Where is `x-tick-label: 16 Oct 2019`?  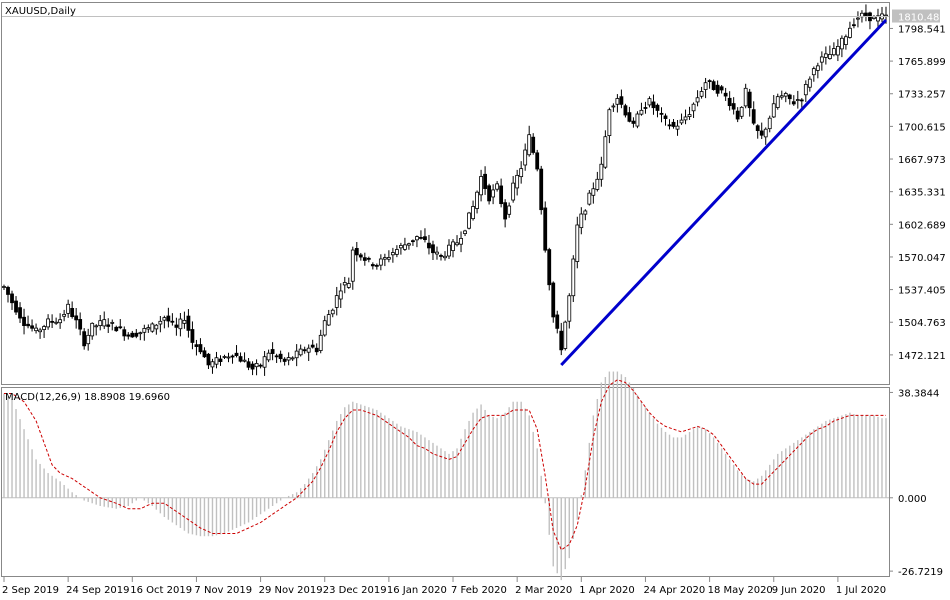 x-tick-label: 16 Oct 2019 is located at coordinates (161, 590).